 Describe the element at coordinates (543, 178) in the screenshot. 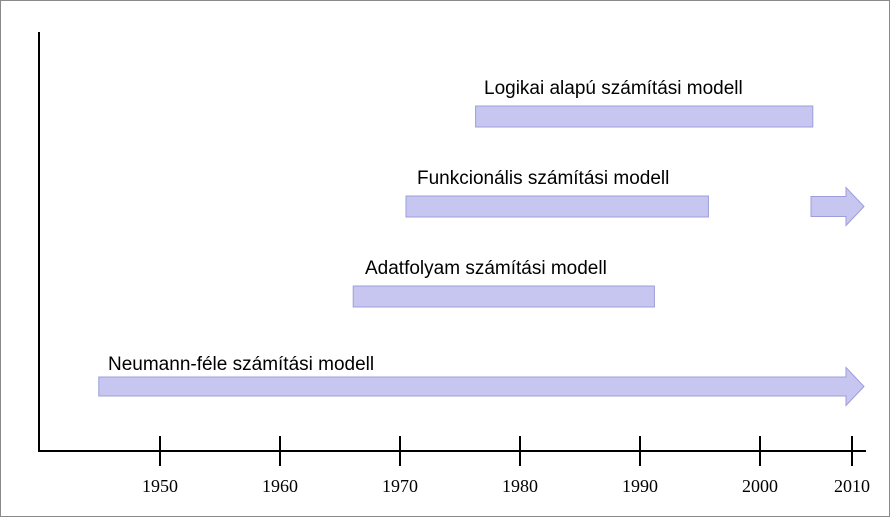

I see `timeline-label-1: Funkcionális számítási modell` at that location.